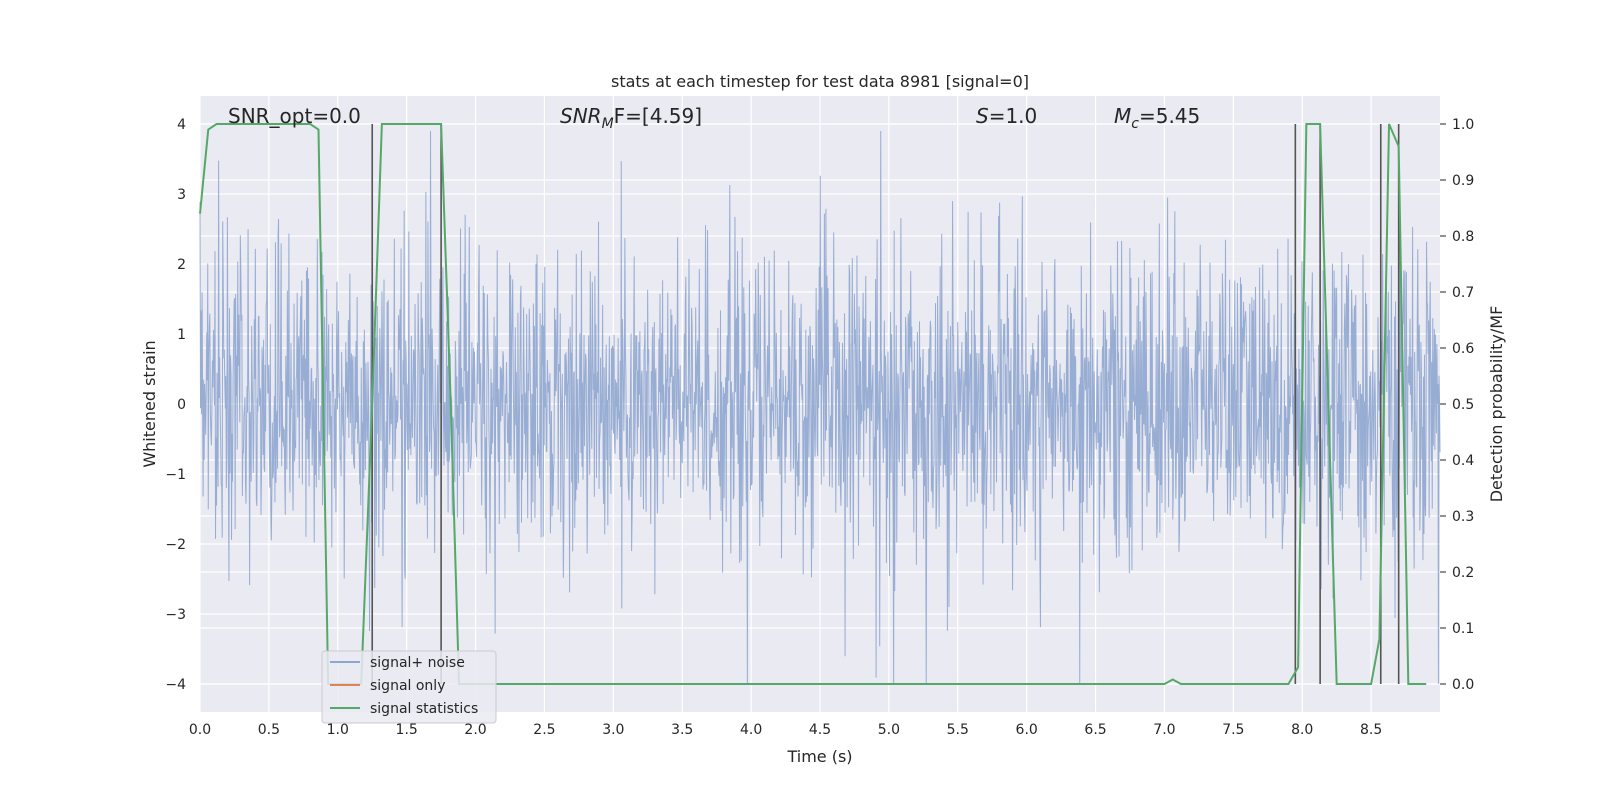  What do you see at coordinates (682, 730) in the screenshot?
I see `x-tick-label-7: 3.5` at bounding box center [682, 730].